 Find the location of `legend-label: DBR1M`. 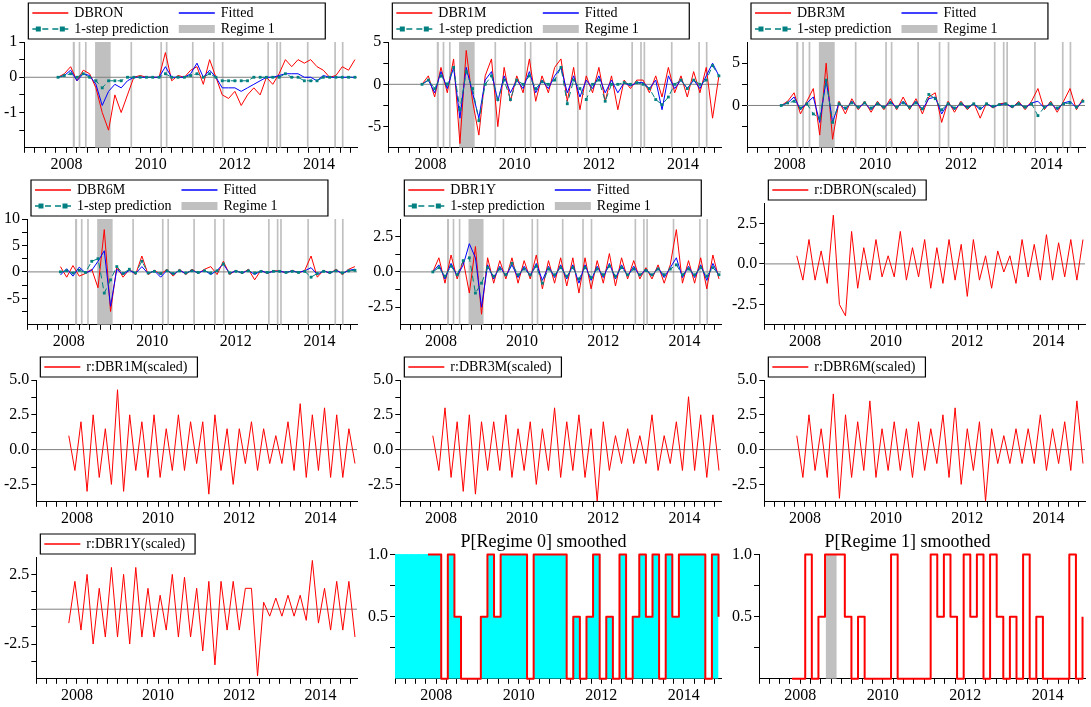

legend-label: DBR1M is located at coordinates (463, 12).